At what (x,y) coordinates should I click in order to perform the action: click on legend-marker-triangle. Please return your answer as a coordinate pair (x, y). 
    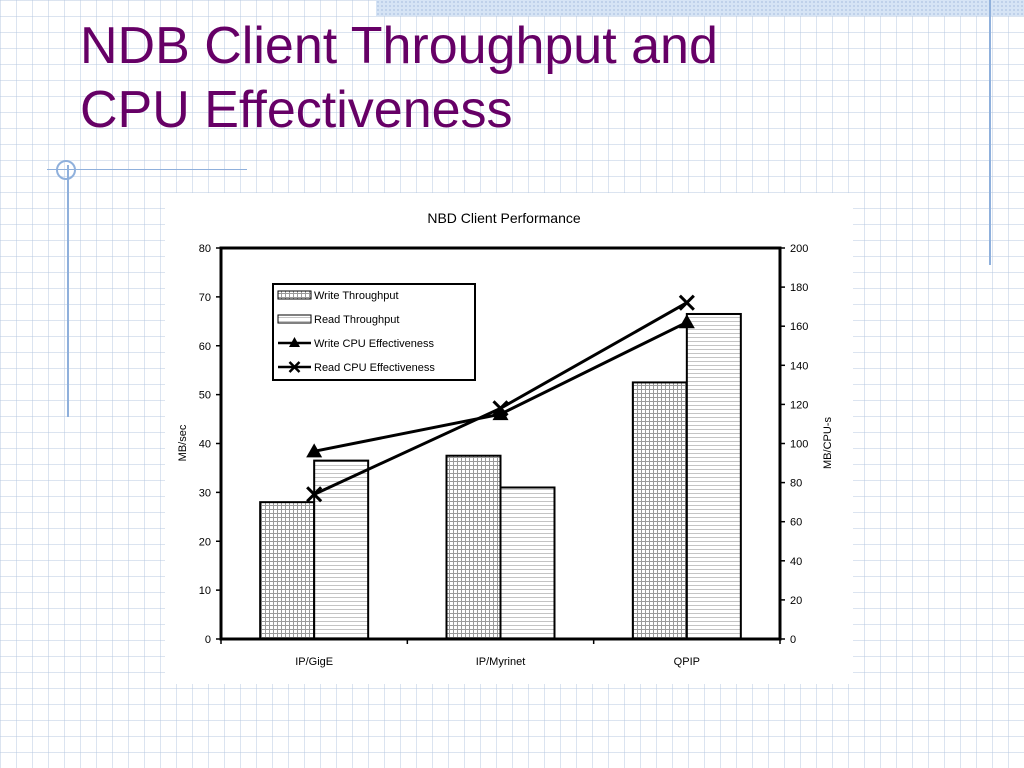
    Looking at the image, I should click on (294, 342).